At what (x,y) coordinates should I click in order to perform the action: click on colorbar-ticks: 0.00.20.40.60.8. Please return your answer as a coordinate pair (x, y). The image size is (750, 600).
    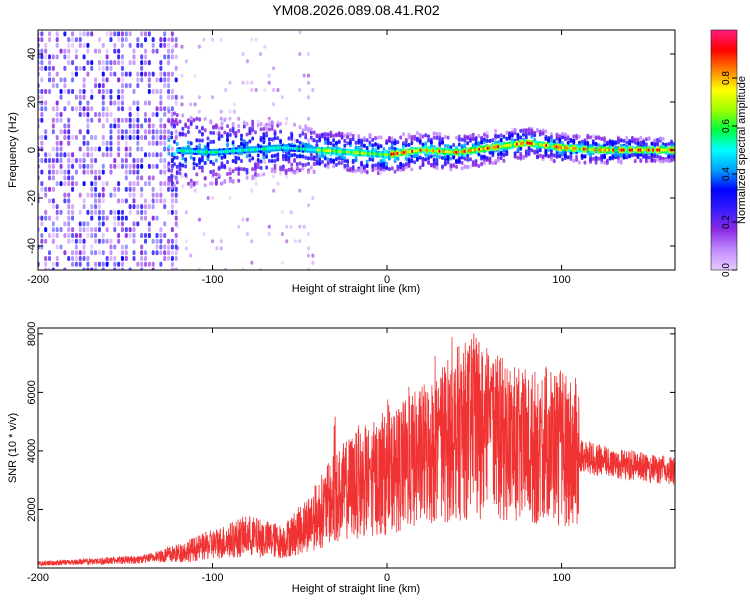
    Looking at the image, I should click on (729, 174).